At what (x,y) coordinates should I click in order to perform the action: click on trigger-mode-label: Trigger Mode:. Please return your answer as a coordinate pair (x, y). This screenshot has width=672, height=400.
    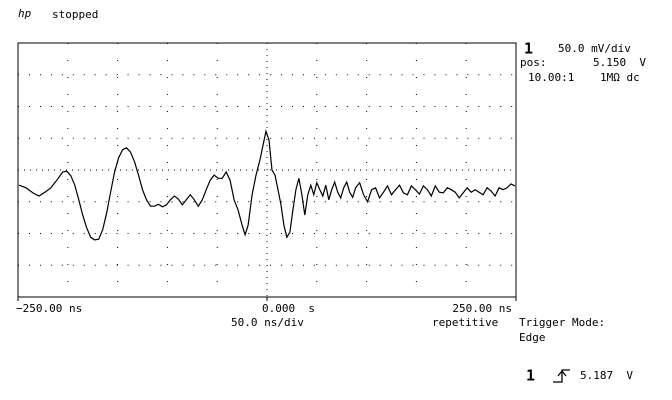
    Looking at the image, I should click on (562, 322).